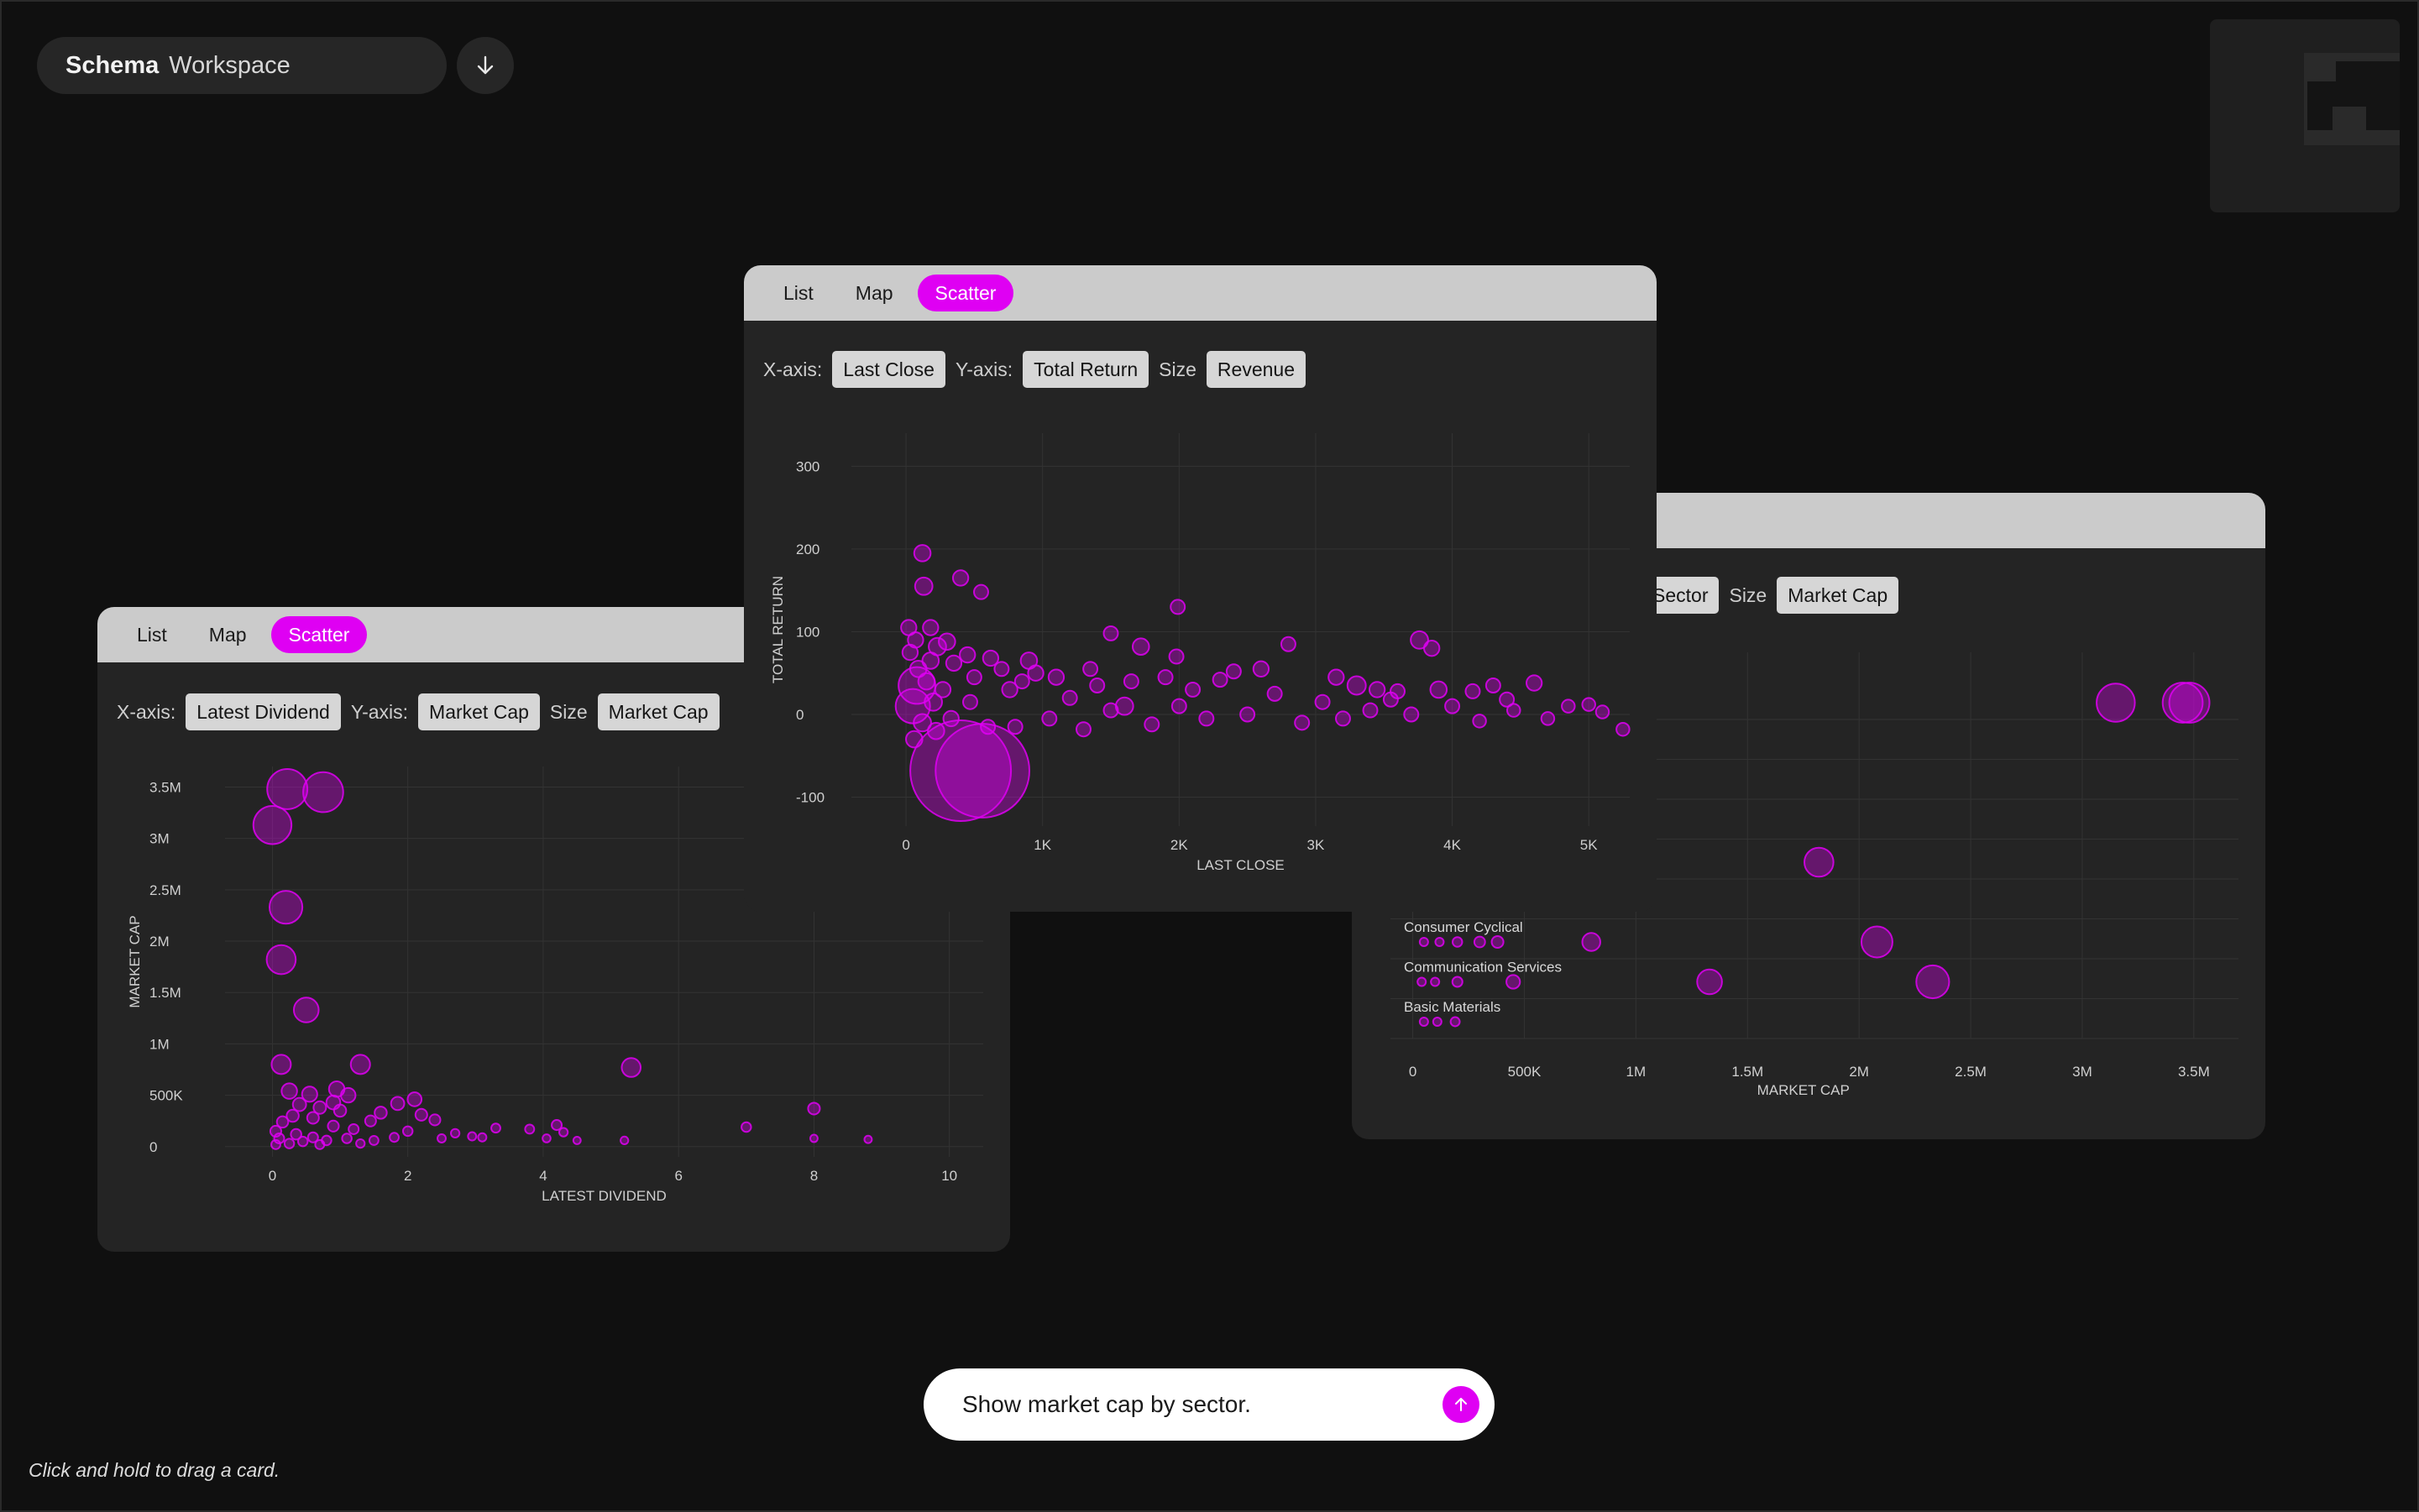  What do you see at coordinates (263, 711) in the screenshot?
I see `x-axis-select: Latest Dividend` at bounding box center [263, 711].